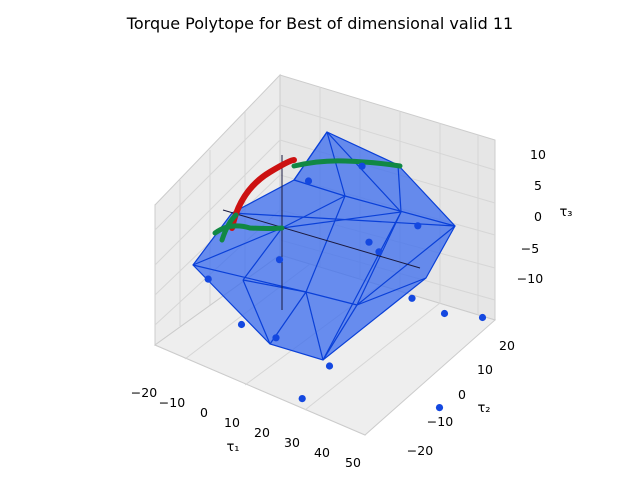 The height and width of the screenshot is (480, 640). What do you see at coordinates (420, 450) in the screenshot?
I see `y-tick-label: −20` at bounding box center [420, 450].